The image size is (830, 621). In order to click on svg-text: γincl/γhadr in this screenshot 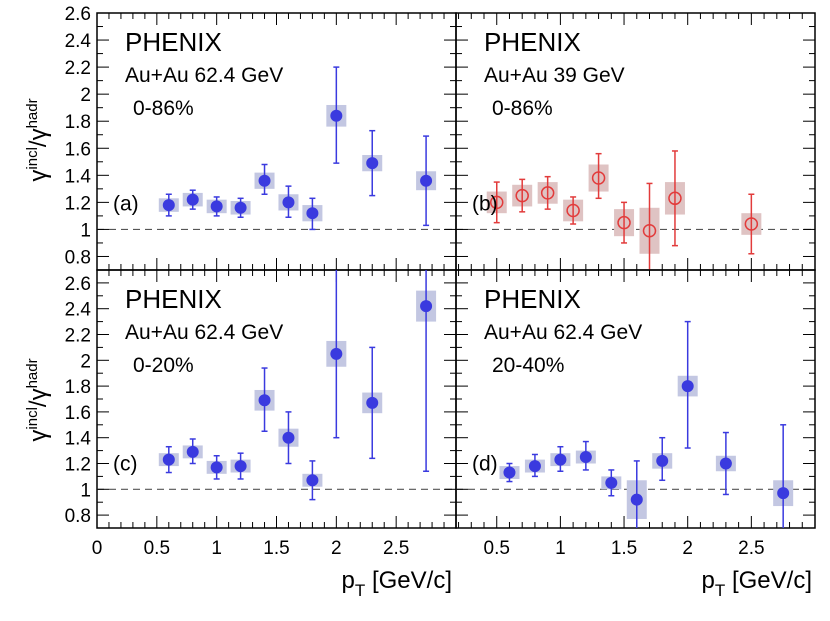, I will do `click(38, 399)`.